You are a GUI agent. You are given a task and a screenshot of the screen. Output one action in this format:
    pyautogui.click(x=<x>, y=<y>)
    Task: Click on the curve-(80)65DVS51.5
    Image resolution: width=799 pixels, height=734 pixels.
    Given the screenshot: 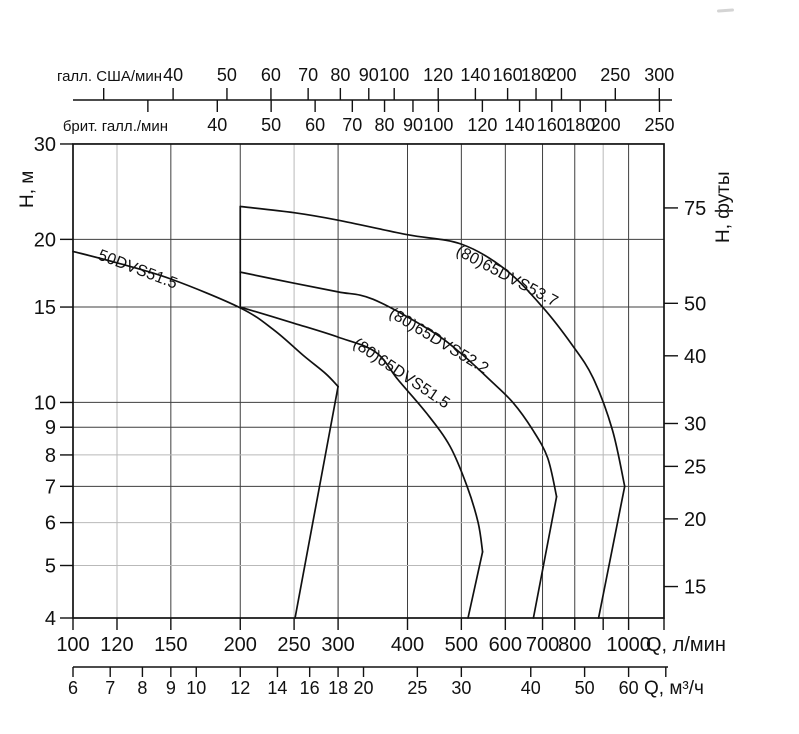 What is the action you would take?
    pyautogui.click(x=361, y=429)
    